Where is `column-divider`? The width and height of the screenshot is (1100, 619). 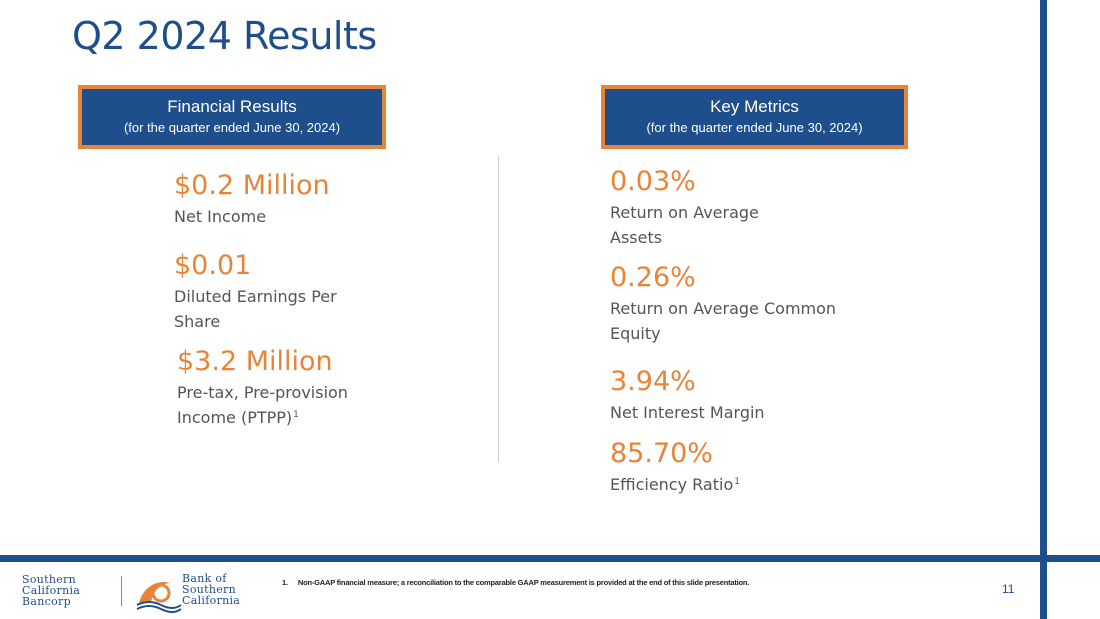
column-divider is located at coordinates (498, 309).